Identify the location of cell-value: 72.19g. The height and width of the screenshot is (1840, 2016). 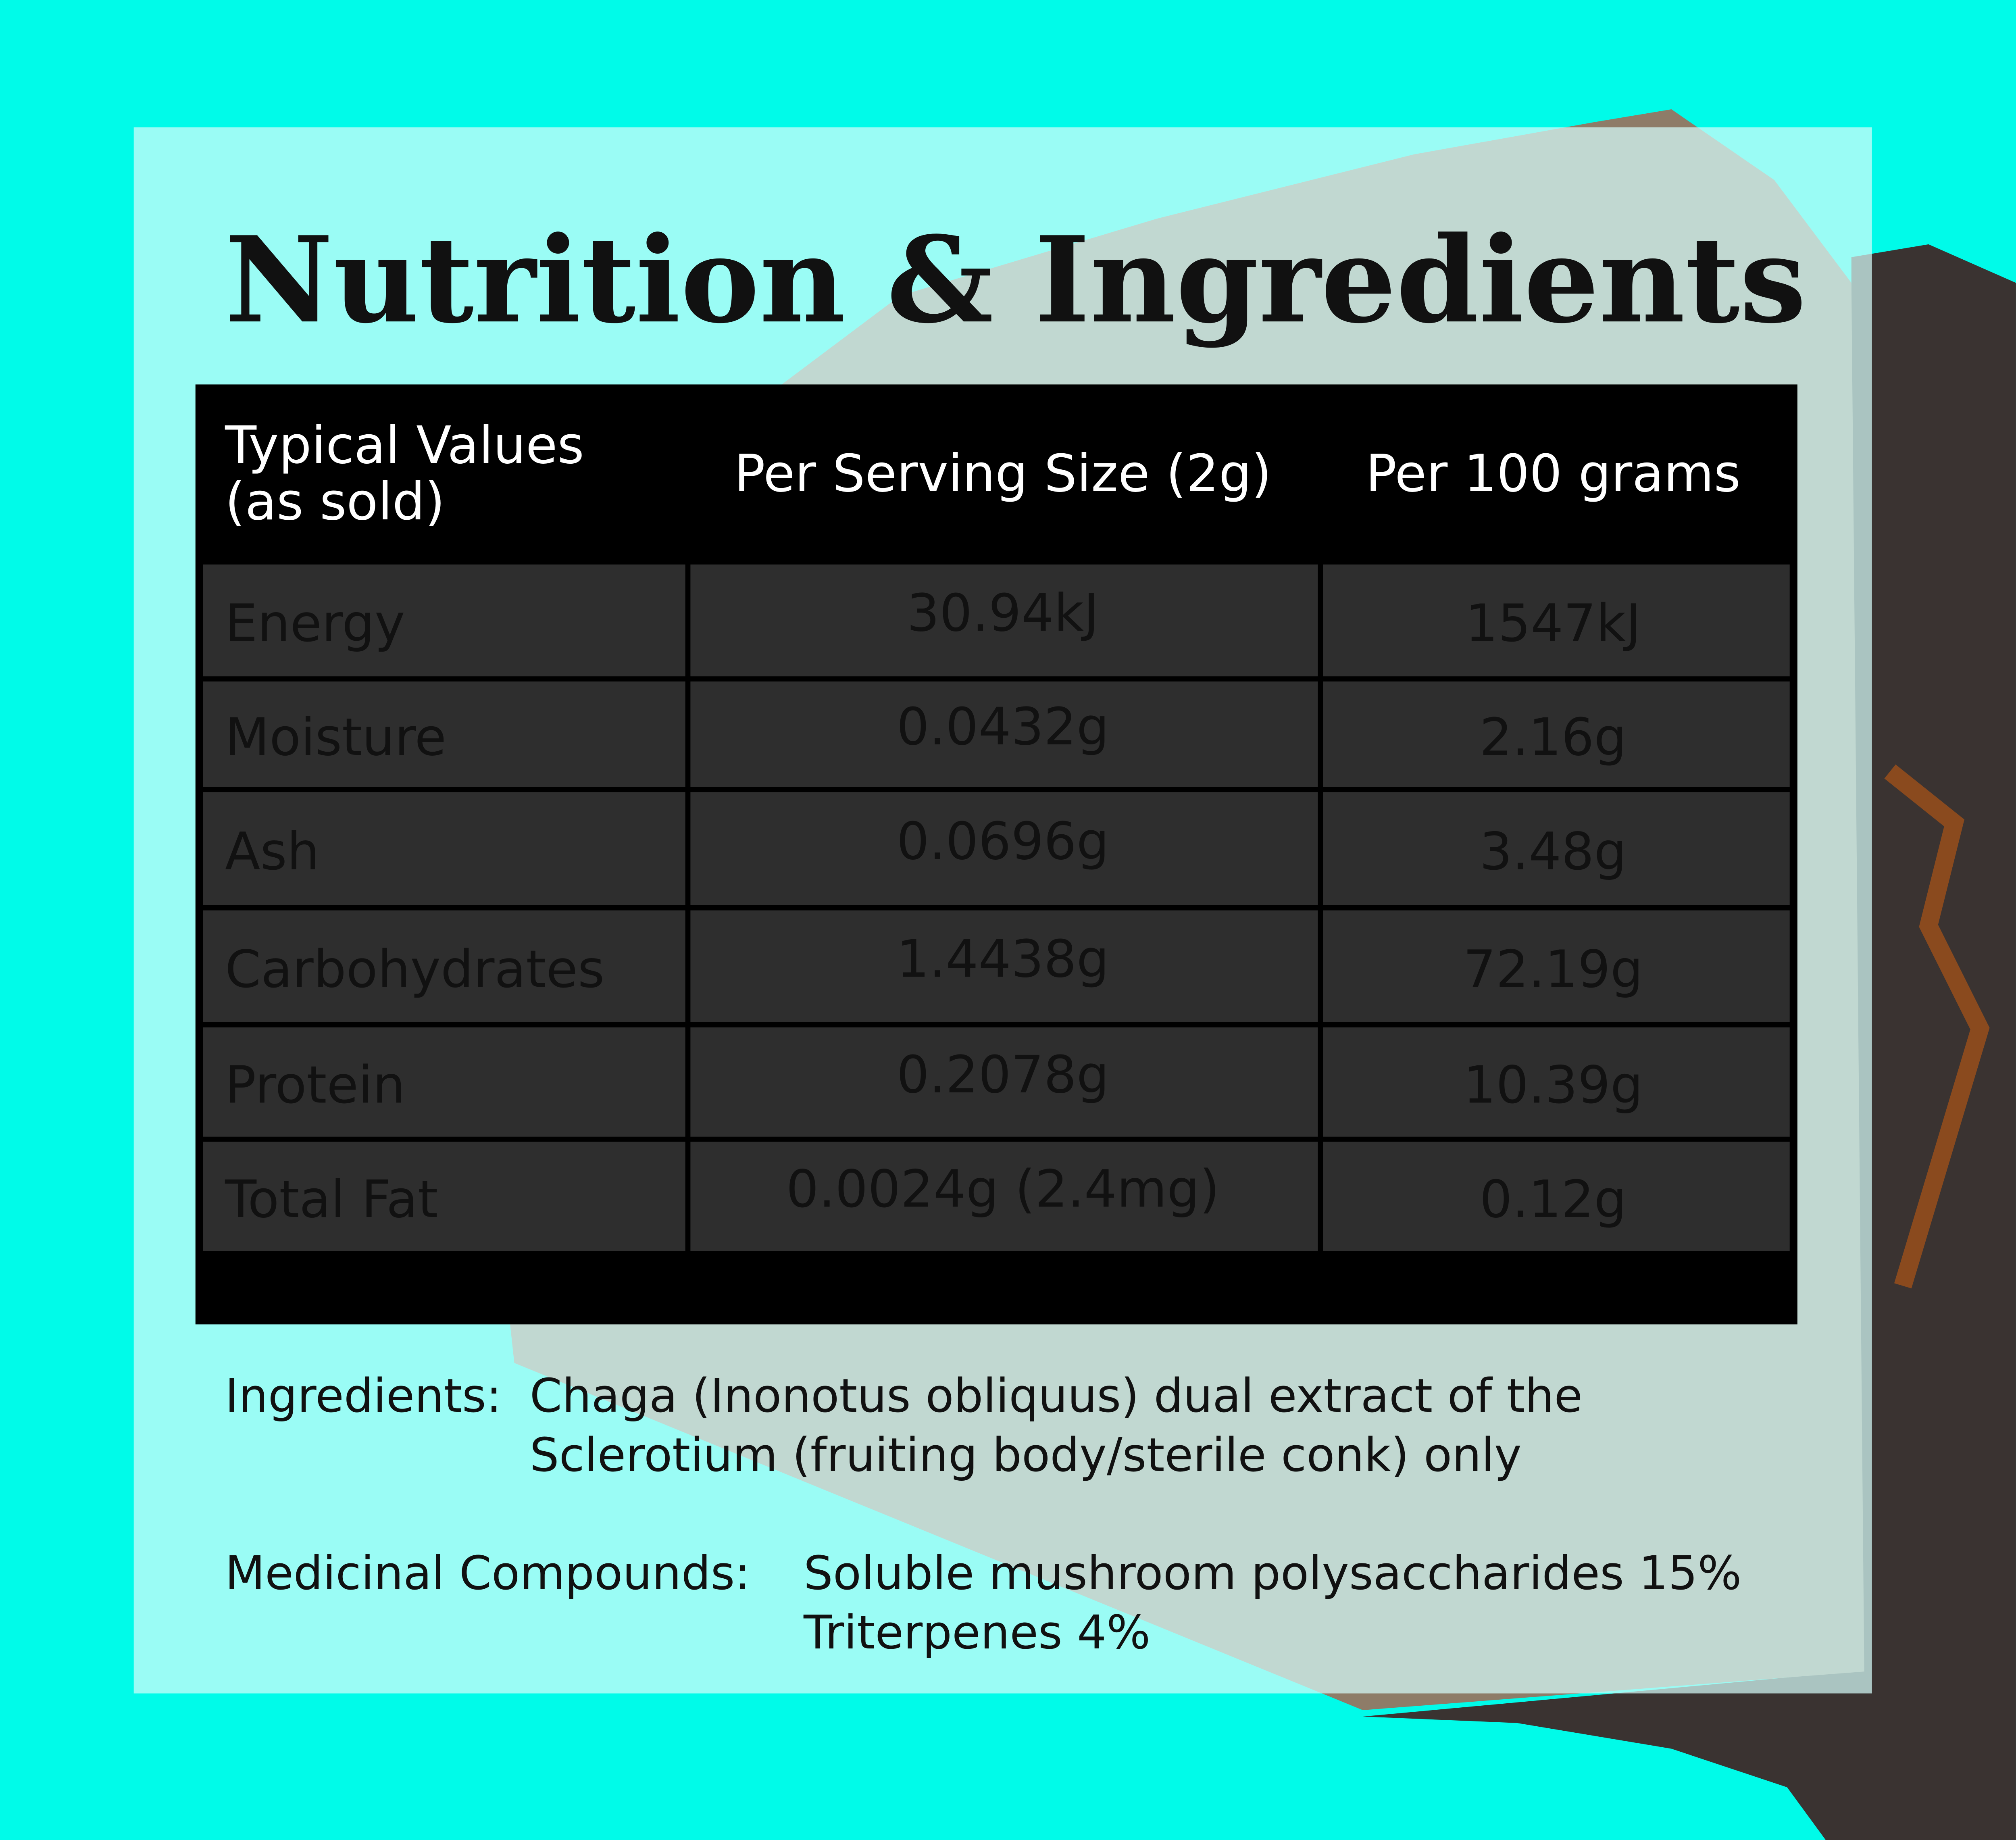
(1553, 969).